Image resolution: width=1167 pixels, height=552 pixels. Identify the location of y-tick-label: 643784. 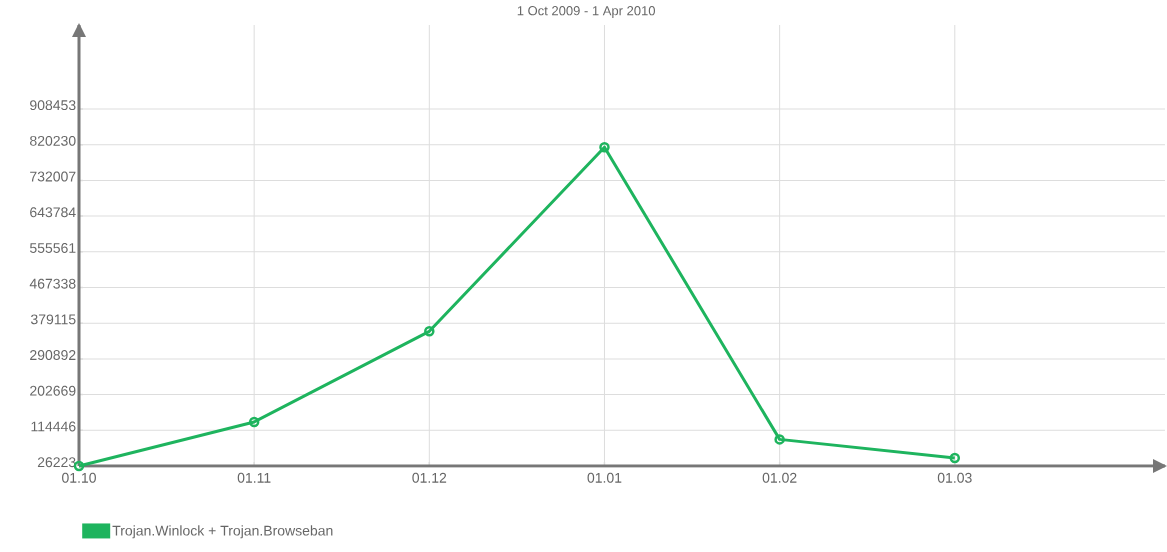
(53, 212).